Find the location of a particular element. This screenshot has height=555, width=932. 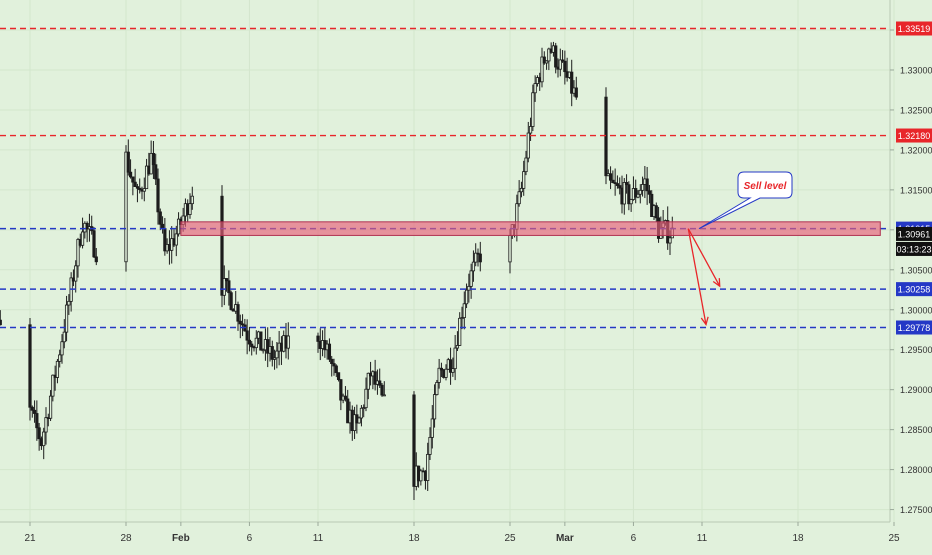

countdown-label: 03:13:23 is located at coordinates (913, 249).